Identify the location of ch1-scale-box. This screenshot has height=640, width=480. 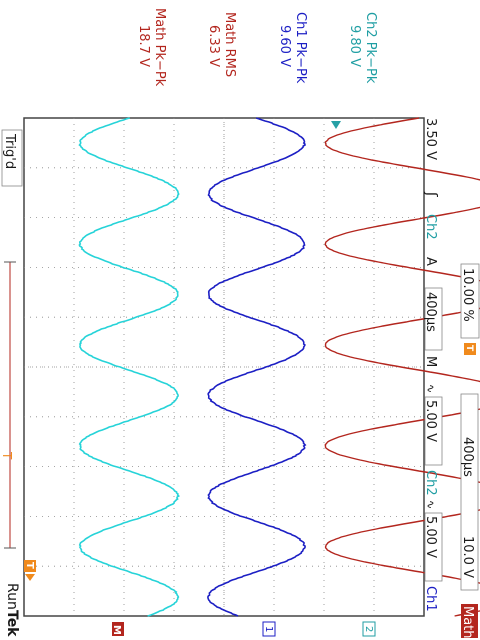
(433, 547).